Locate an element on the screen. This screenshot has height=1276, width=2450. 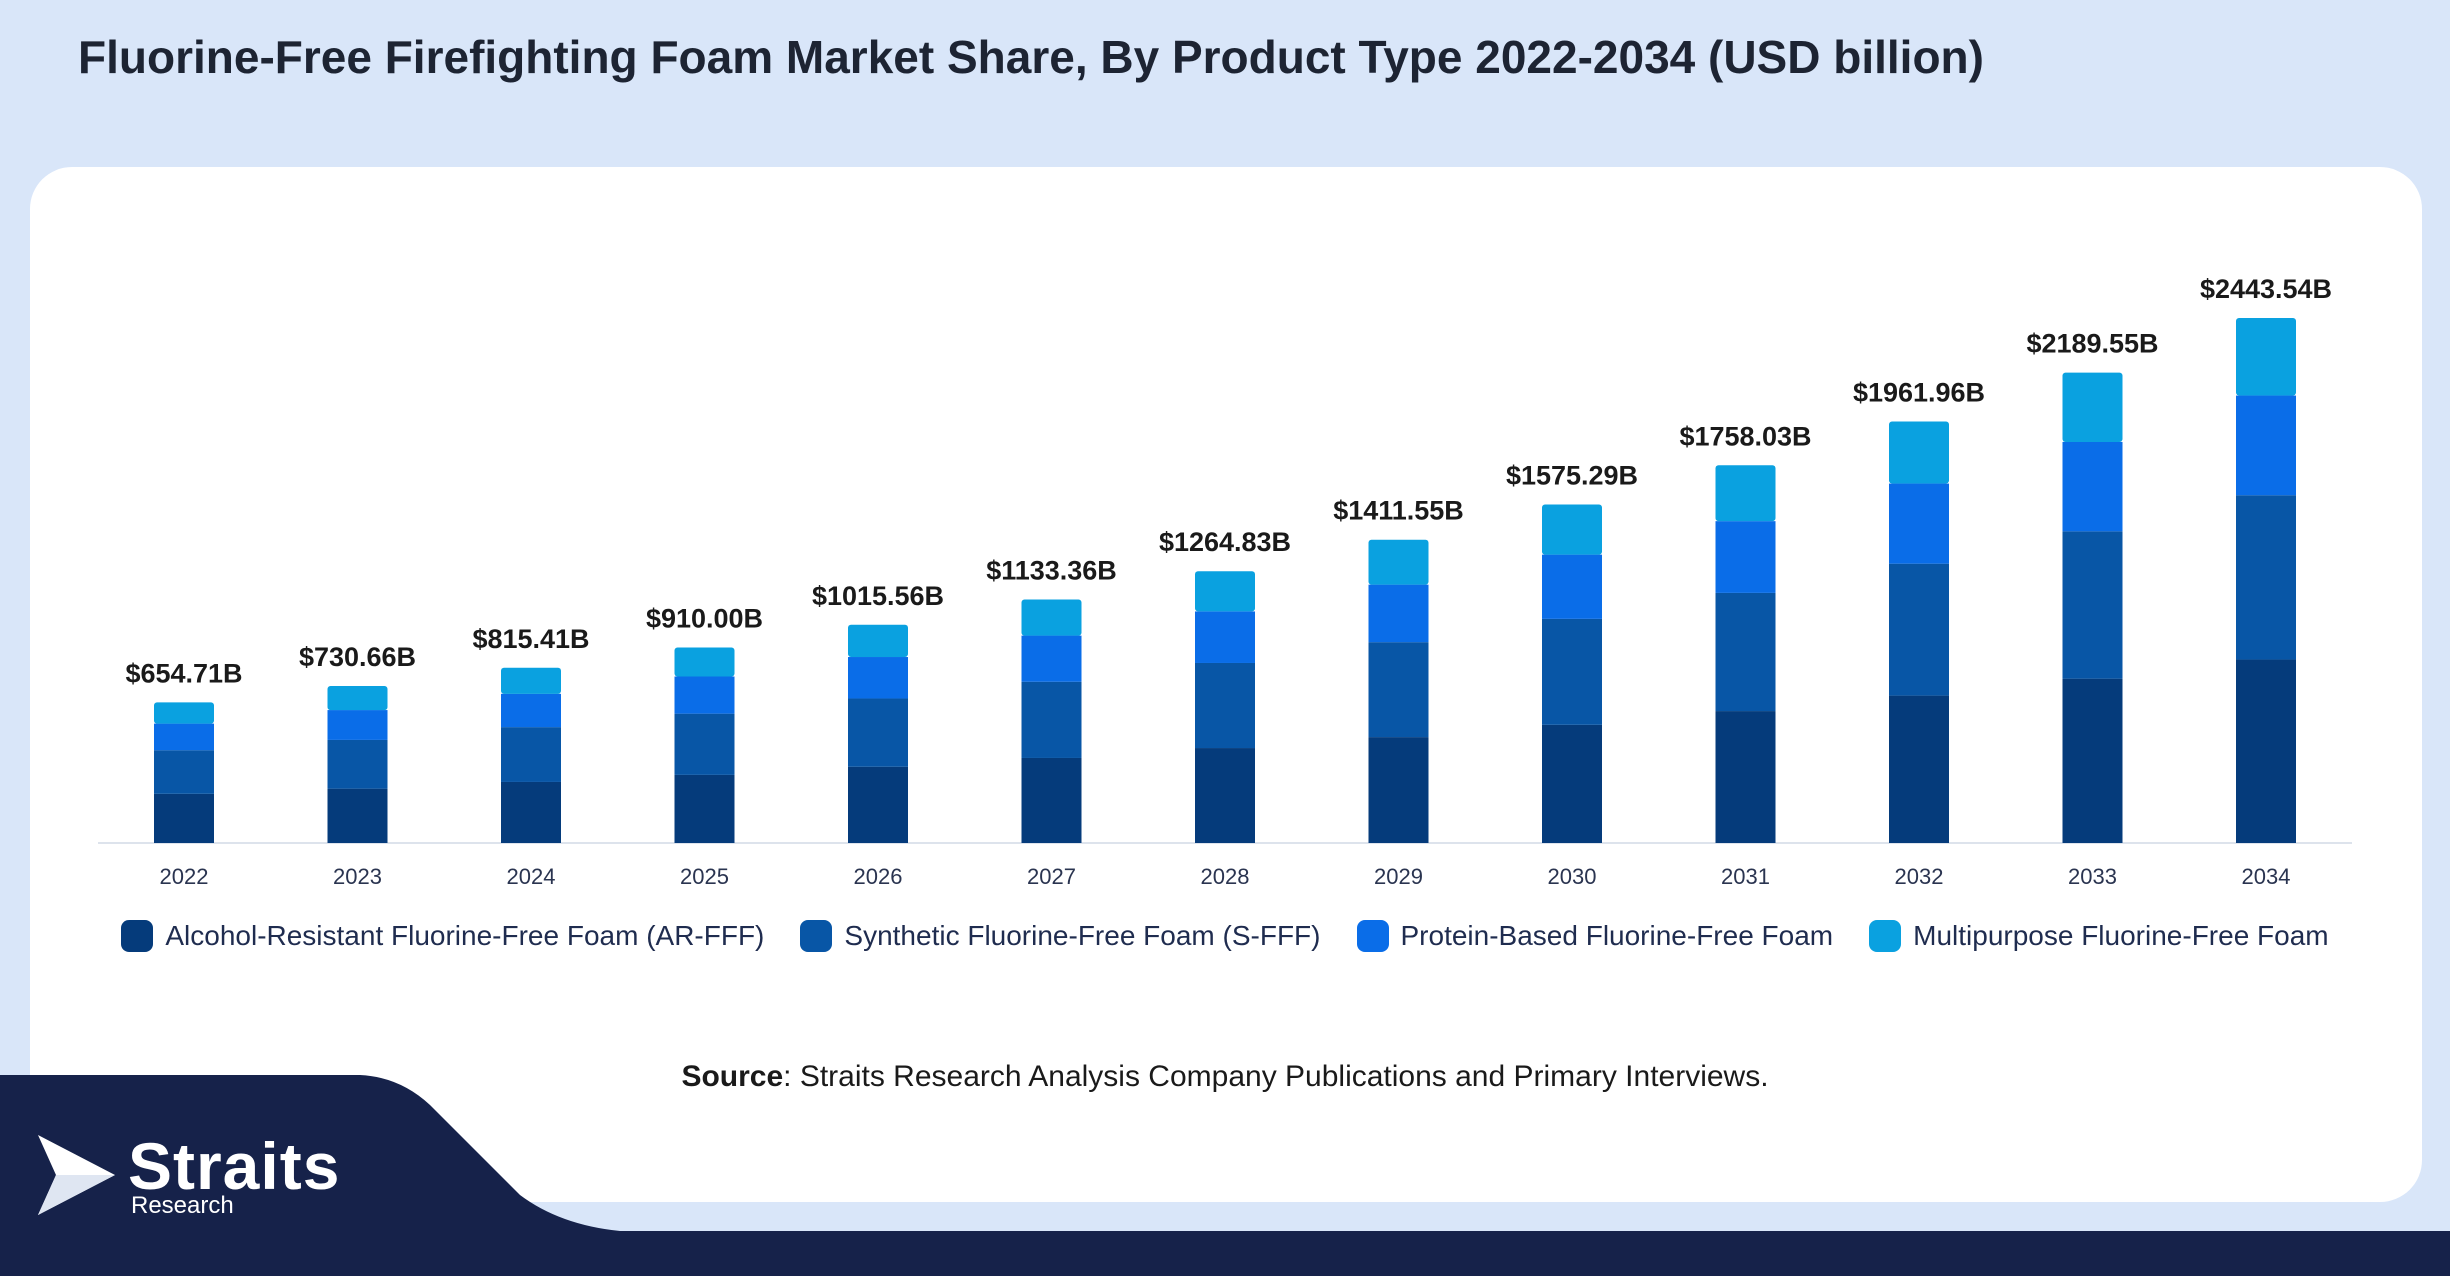
legend-label-4: Multipurpose Fluorine-Free Foam is located at coordinates (2121, 935).